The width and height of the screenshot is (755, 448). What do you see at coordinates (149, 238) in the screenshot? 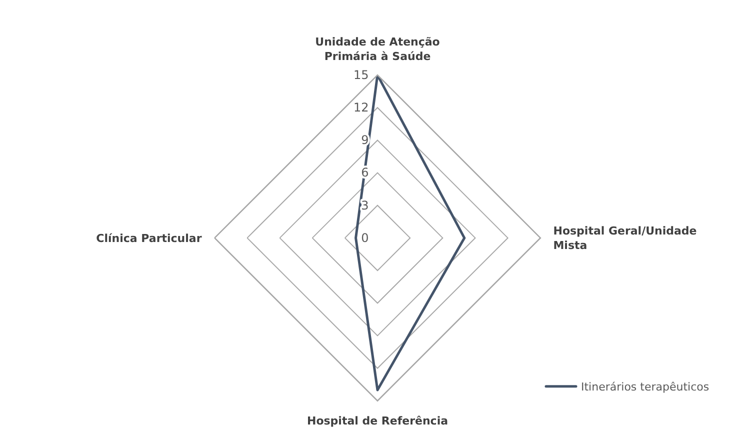
I see `spoke-label: Clínica Particular` at bounding box center [149, 238].